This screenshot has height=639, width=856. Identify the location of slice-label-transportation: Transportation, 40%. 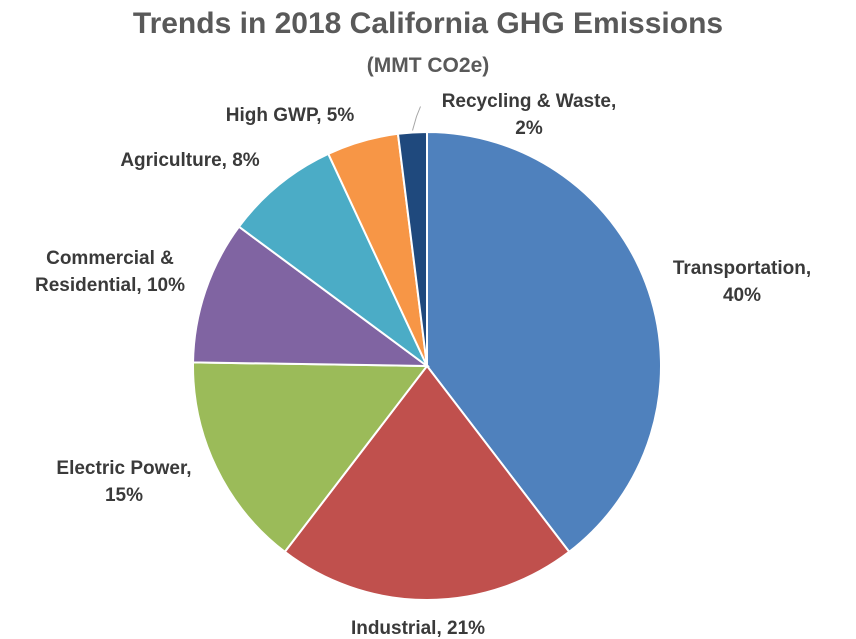
(742, 282).